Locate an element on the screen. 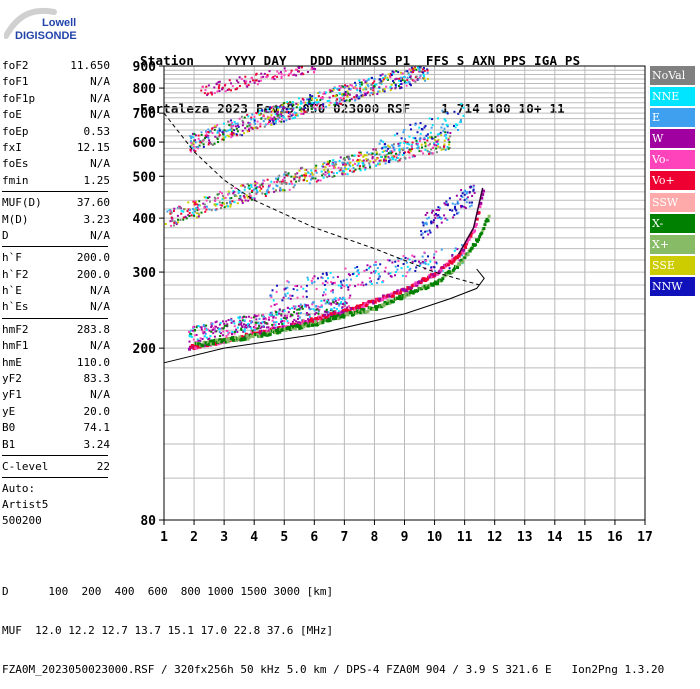 The image size is (700, 689). param-name: hmF1 is located at coordinates (15, 346).